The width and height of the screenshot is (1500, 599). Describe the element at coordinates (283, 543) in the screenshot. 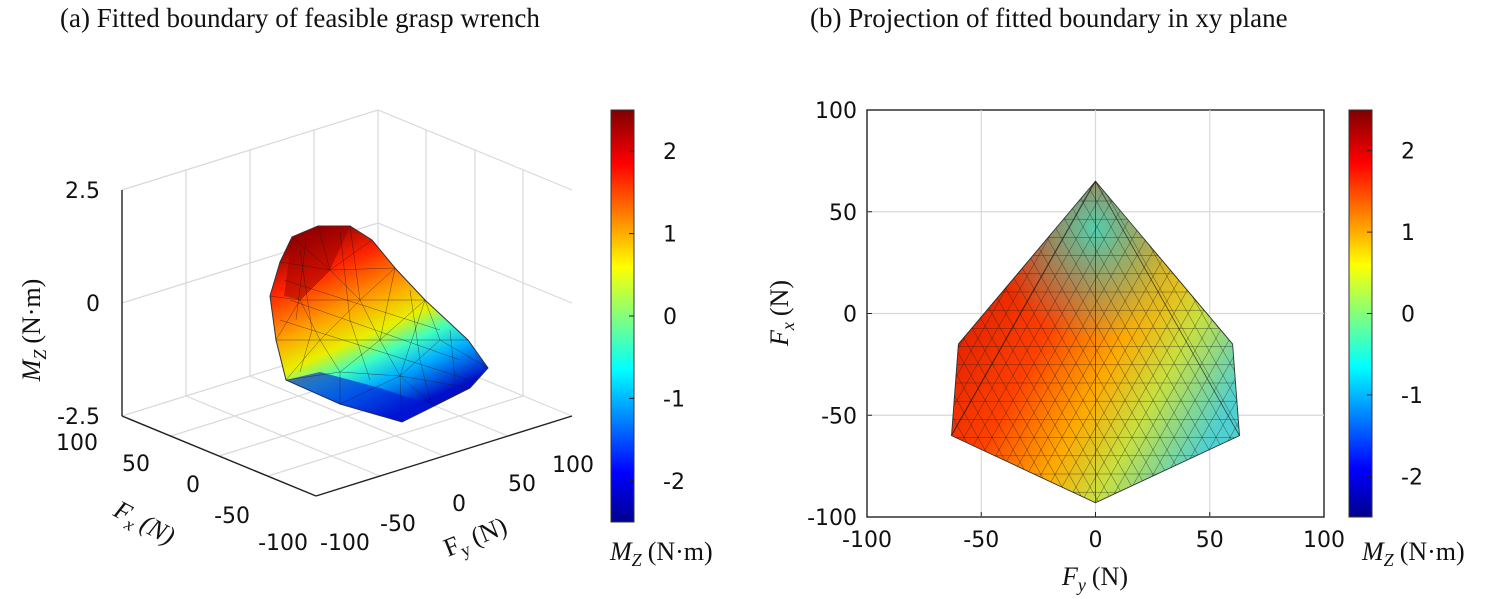

I see `x-tick: -100` at that location.